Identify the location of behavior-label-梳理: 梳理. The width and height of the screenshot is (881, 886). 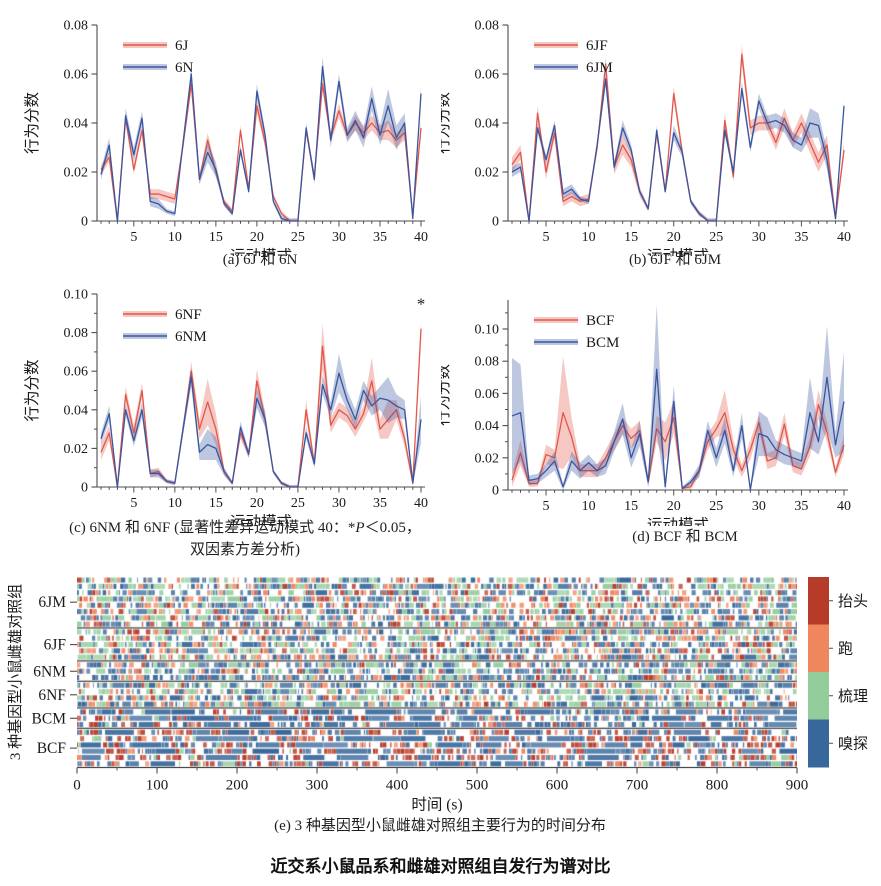
(853, 696).